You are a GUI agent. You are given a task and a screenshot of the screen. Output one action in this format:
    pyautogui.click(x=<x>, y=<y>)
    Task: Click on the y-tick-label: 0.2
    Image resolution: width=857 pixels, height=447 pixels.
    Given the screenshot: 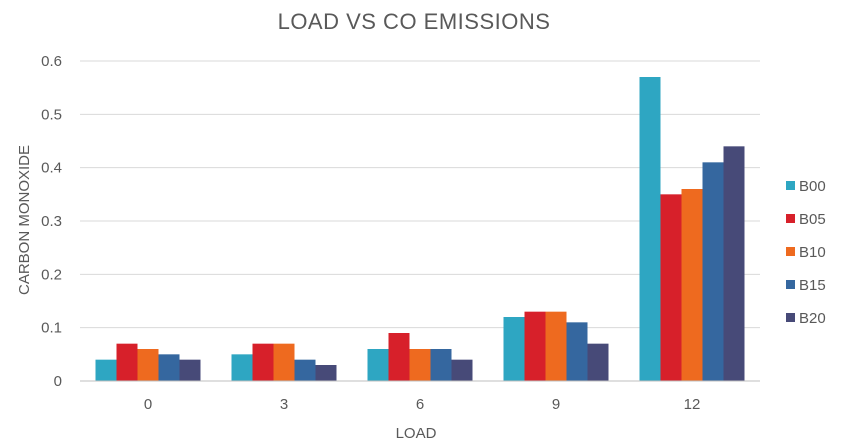 What is the action you would take?
    pyautogui.click(x=51, y=274)
    